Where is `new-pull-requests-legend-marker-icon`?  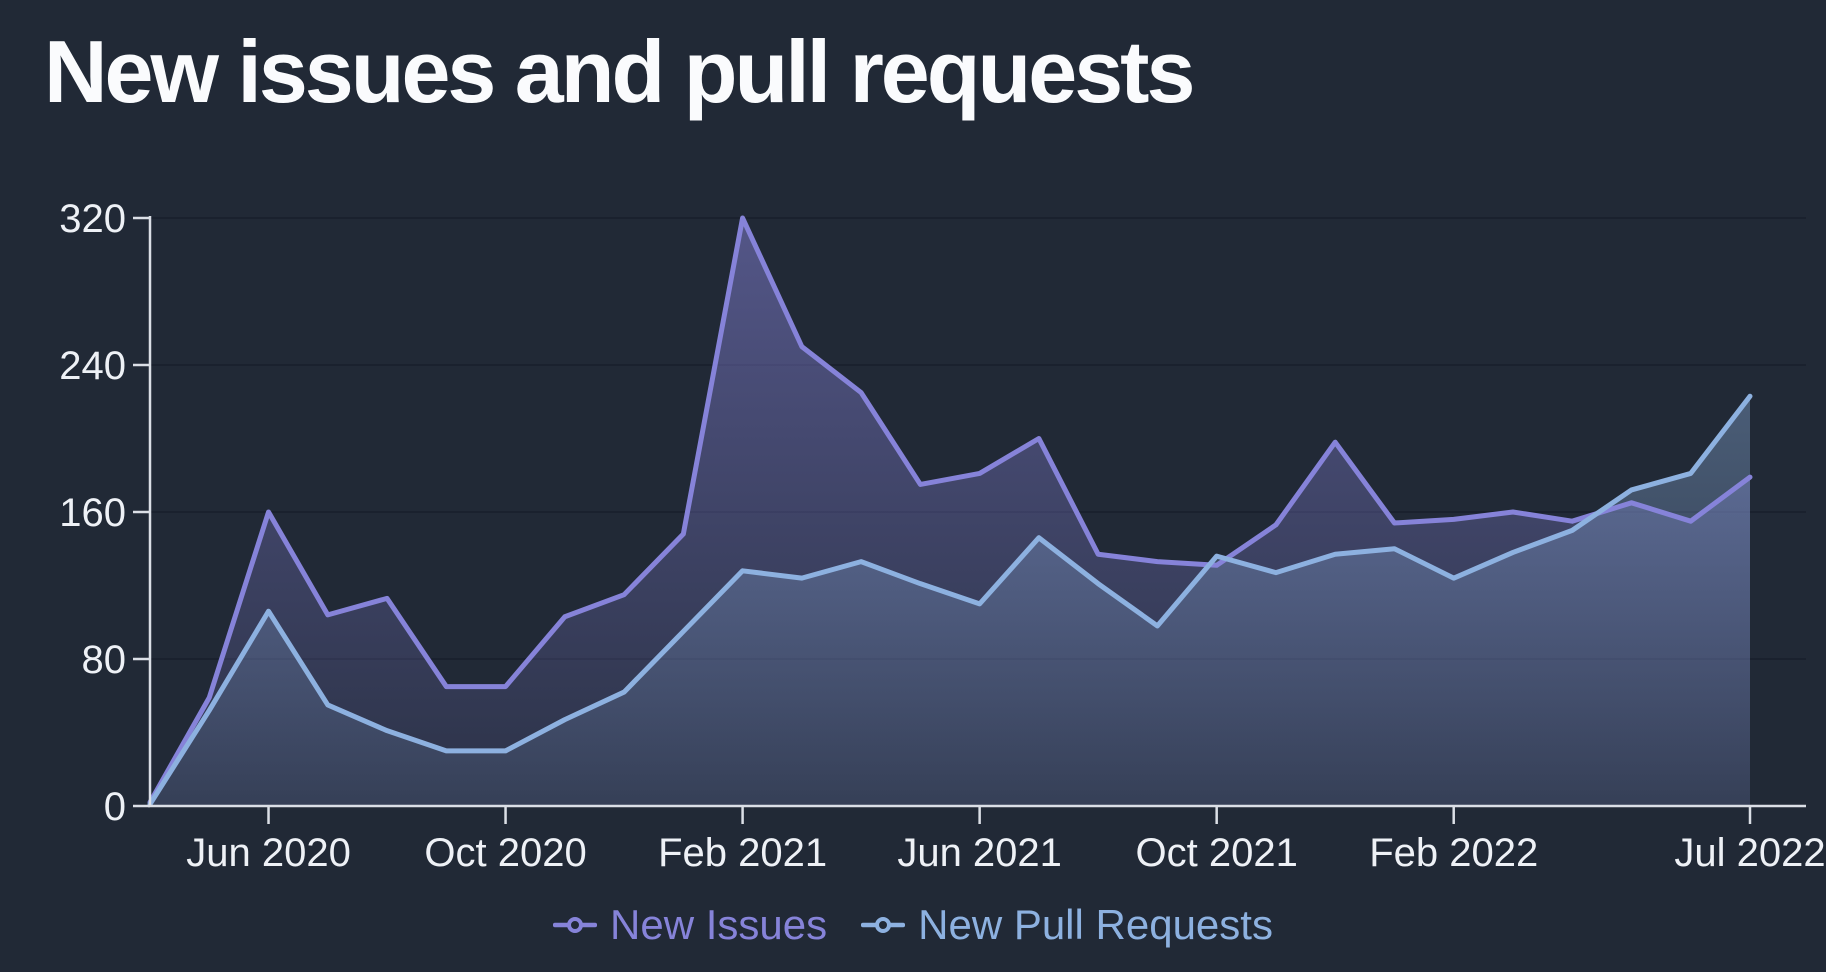 new-pull-requests-legend-marker-icon is located at coordinates (883, 925).